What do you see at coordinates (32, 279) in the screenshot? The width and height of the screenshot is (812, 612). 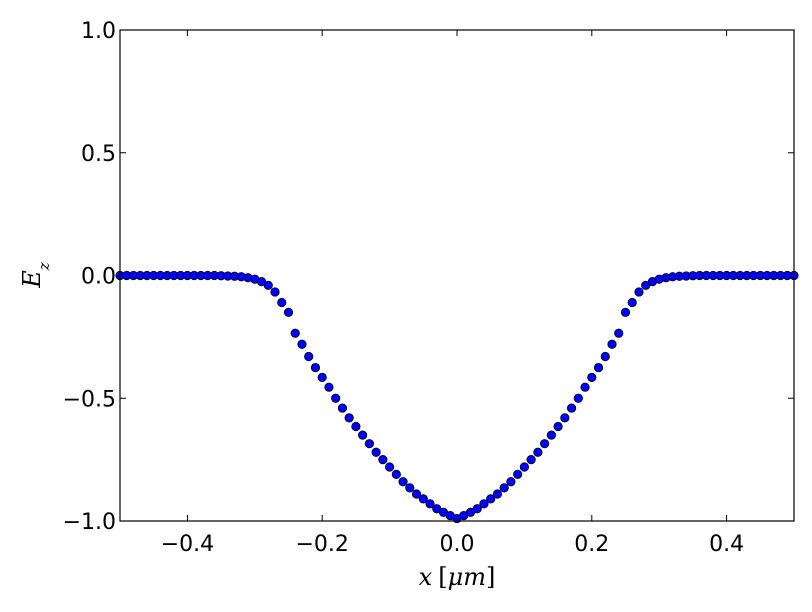 I see `y-axis-variable: E` at bounding box center [32, 279].